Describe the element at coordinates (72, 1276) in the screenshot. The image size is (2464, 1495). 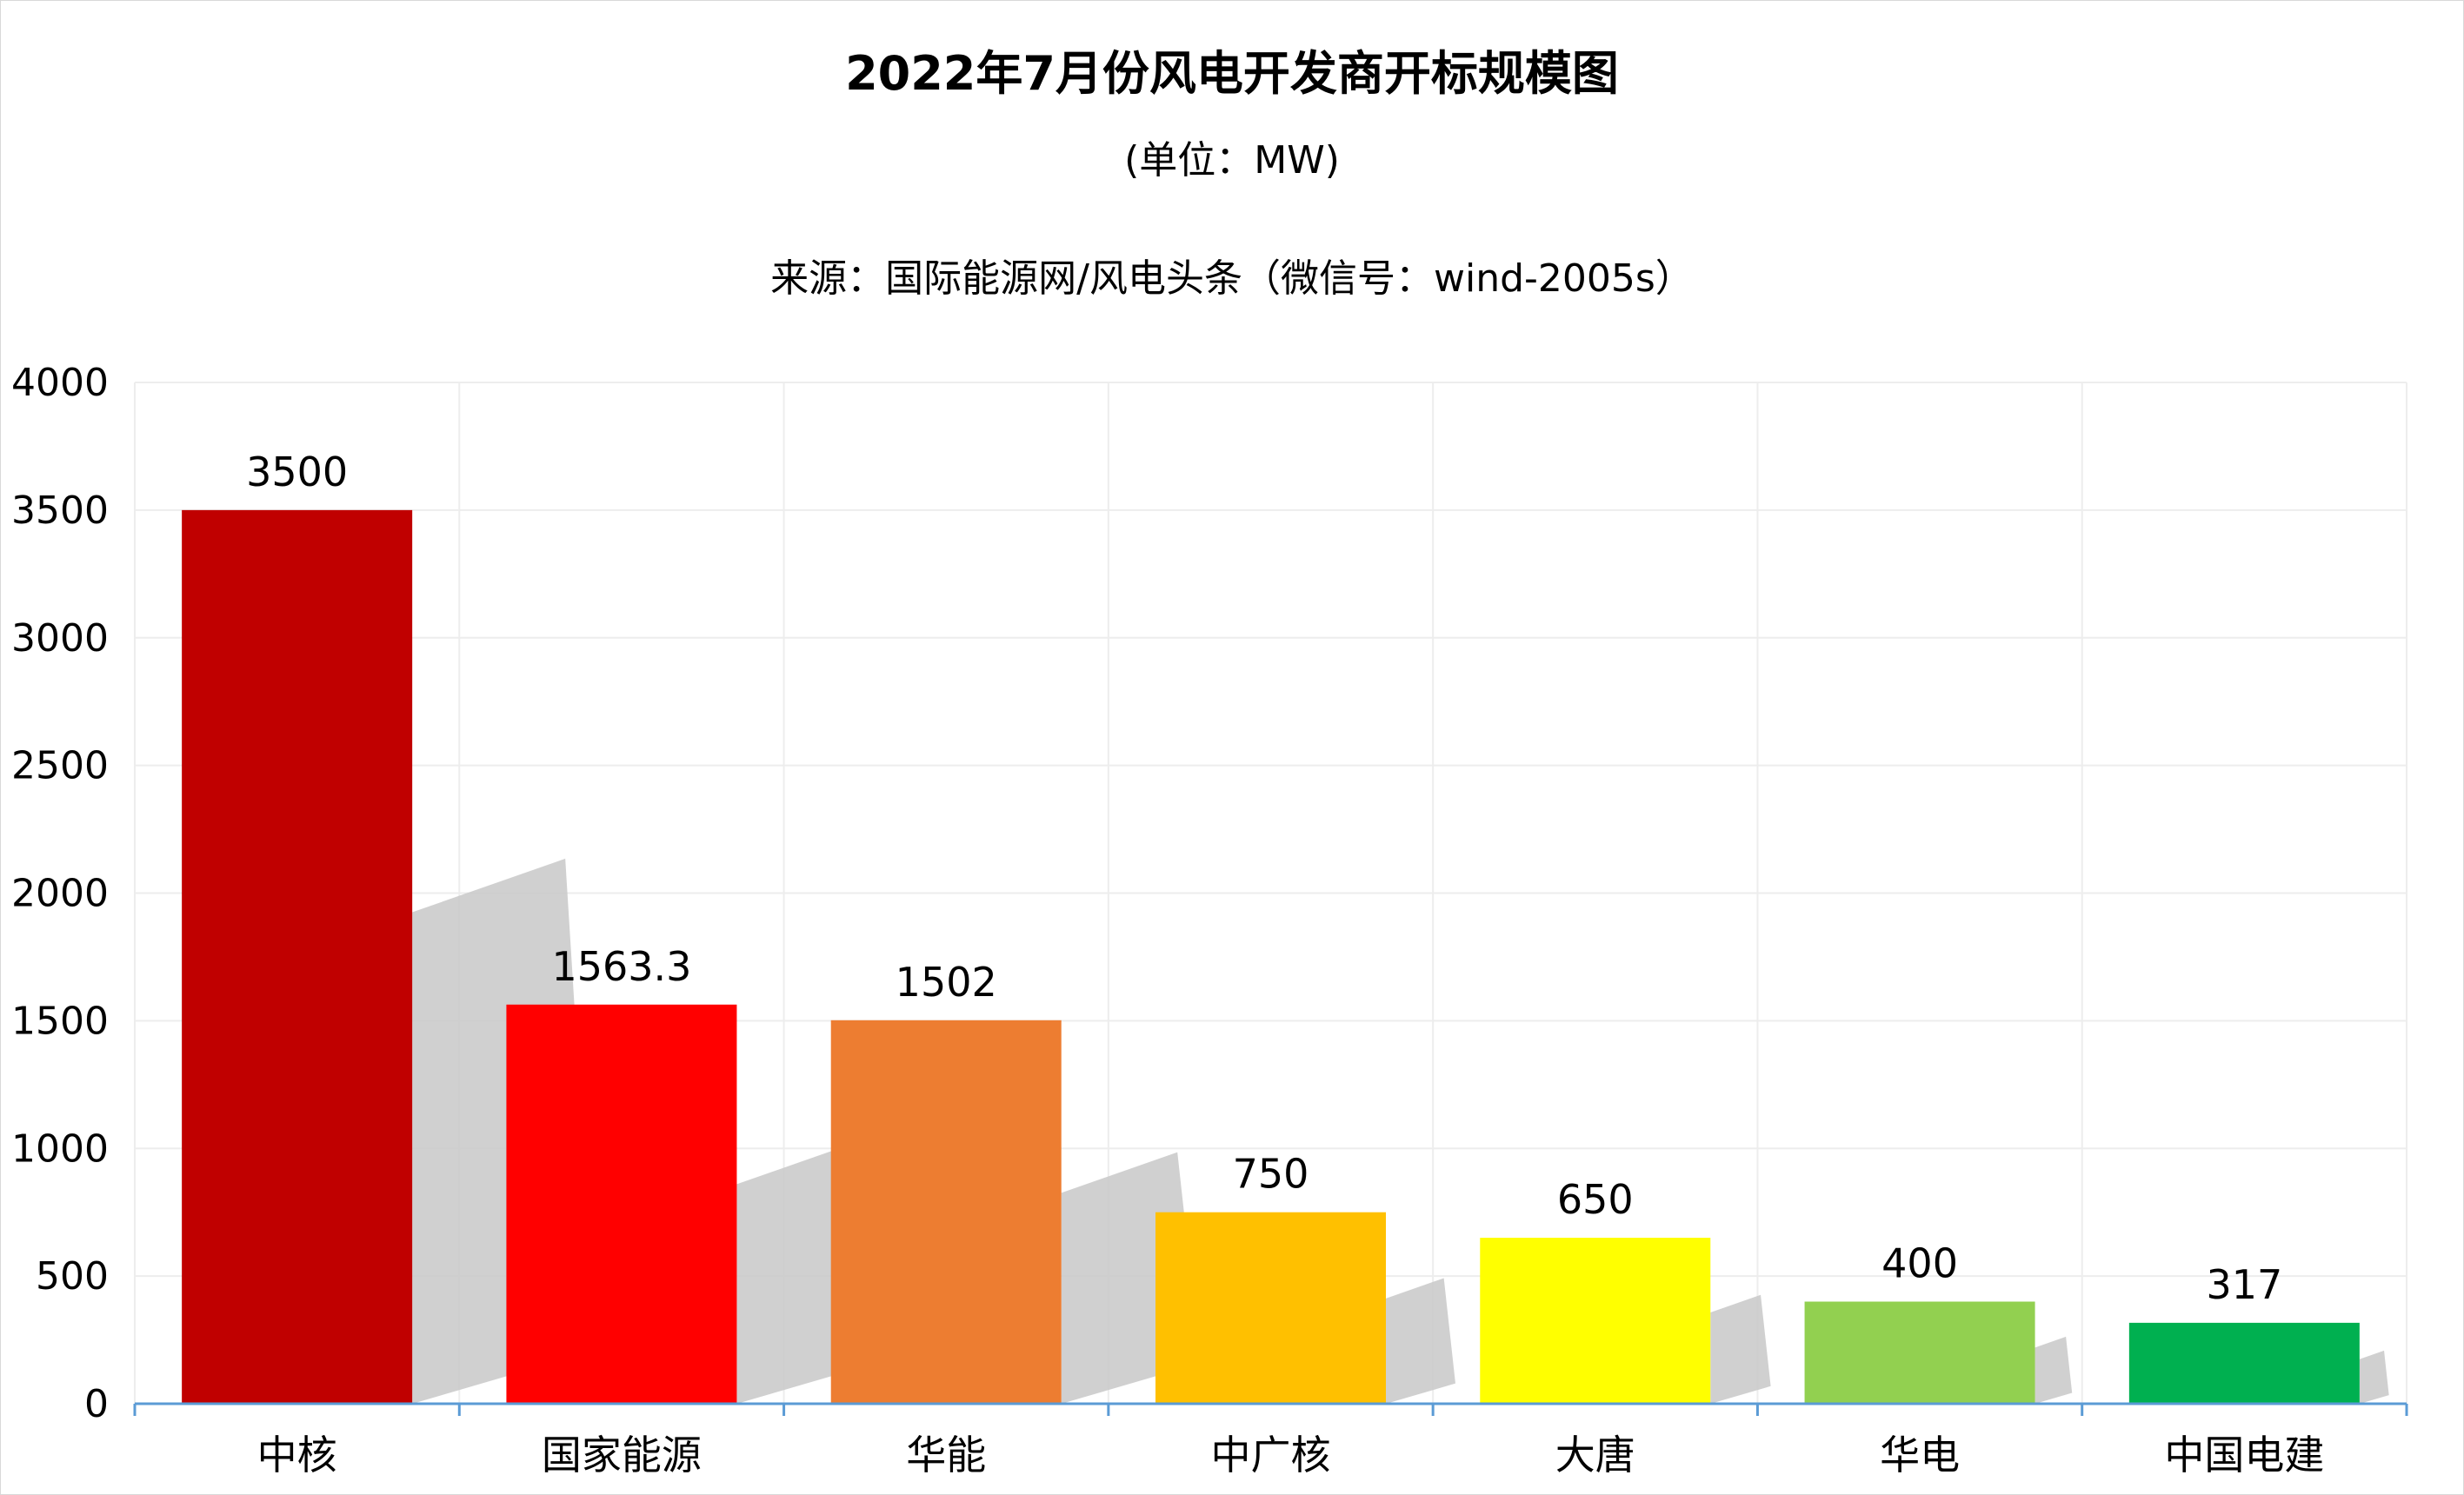
I see `y-tick-label: 500` at that location.